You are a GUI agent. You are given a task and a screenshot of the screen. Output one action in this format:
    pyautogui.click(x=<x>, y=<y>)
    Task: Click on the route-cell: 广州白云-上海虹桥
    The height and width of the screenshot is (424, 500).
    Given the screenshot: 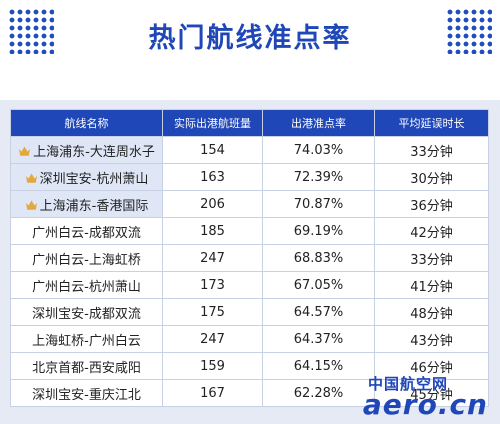 What is the action you would take?
    pyautogui.click(x=86, y=258)
    